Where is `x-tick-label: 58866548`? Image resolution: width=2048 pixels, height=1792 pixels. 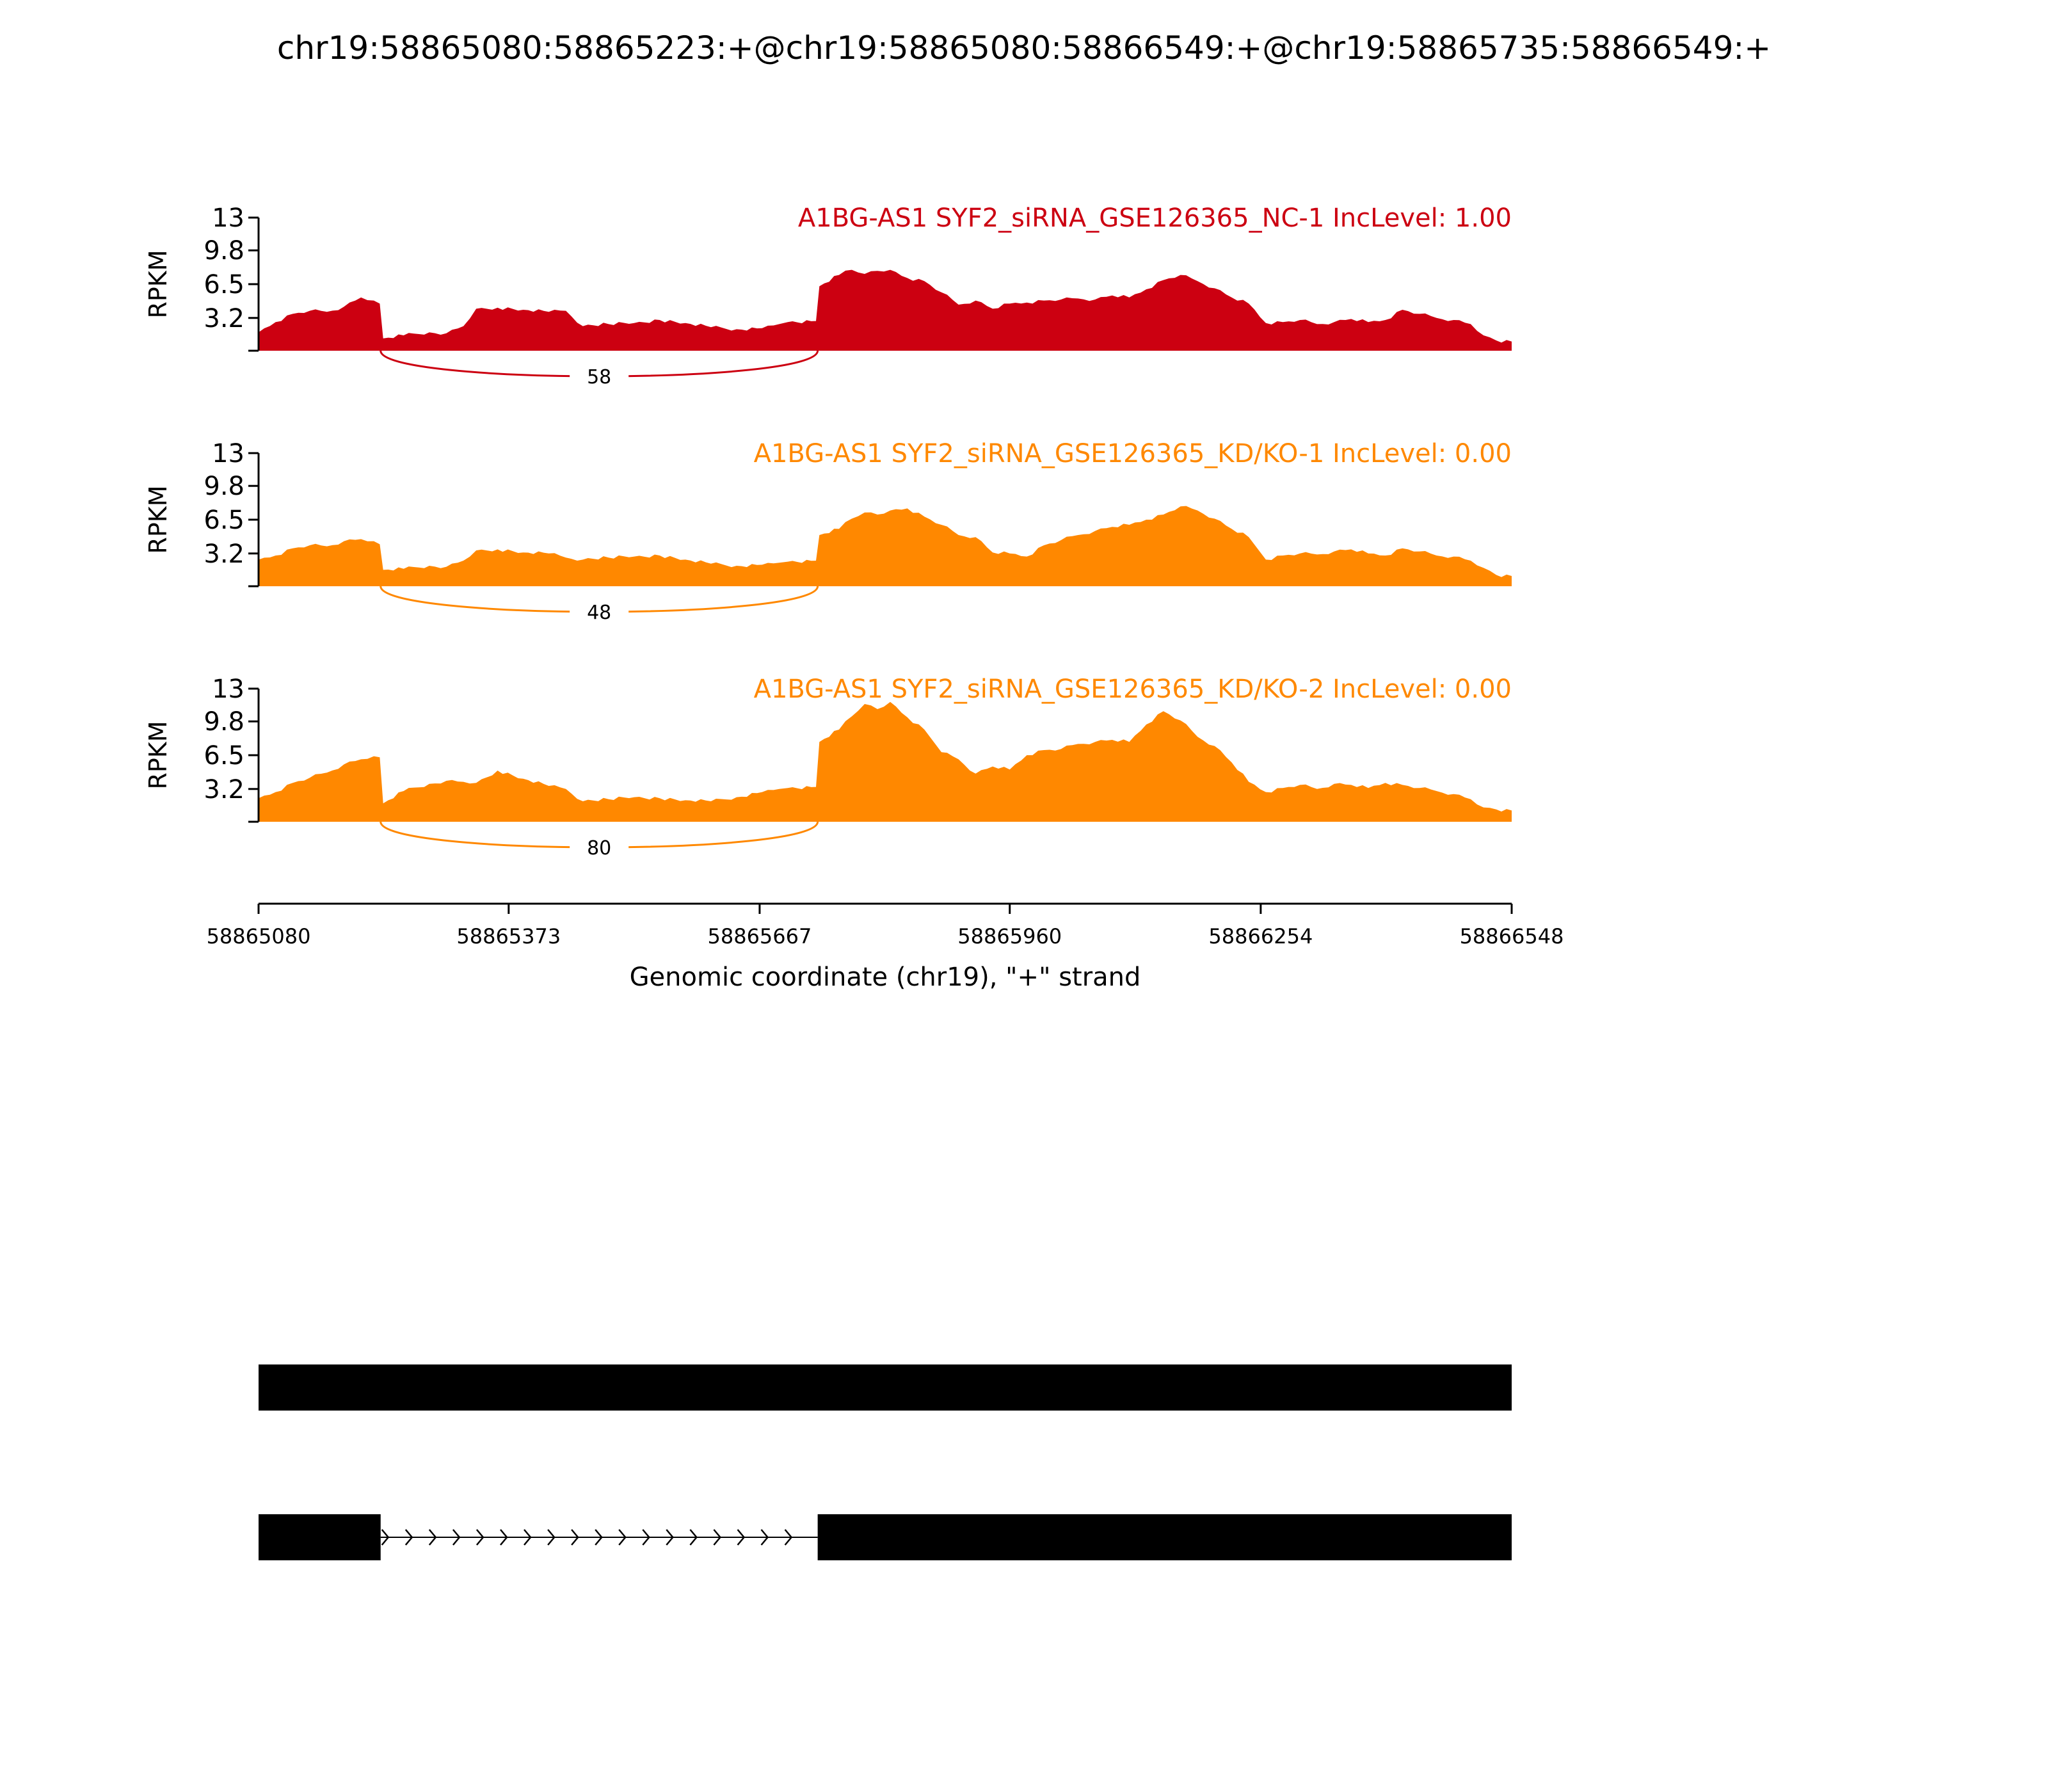 x-tick-label: 58866548 is located at coordinates (1512, 936).